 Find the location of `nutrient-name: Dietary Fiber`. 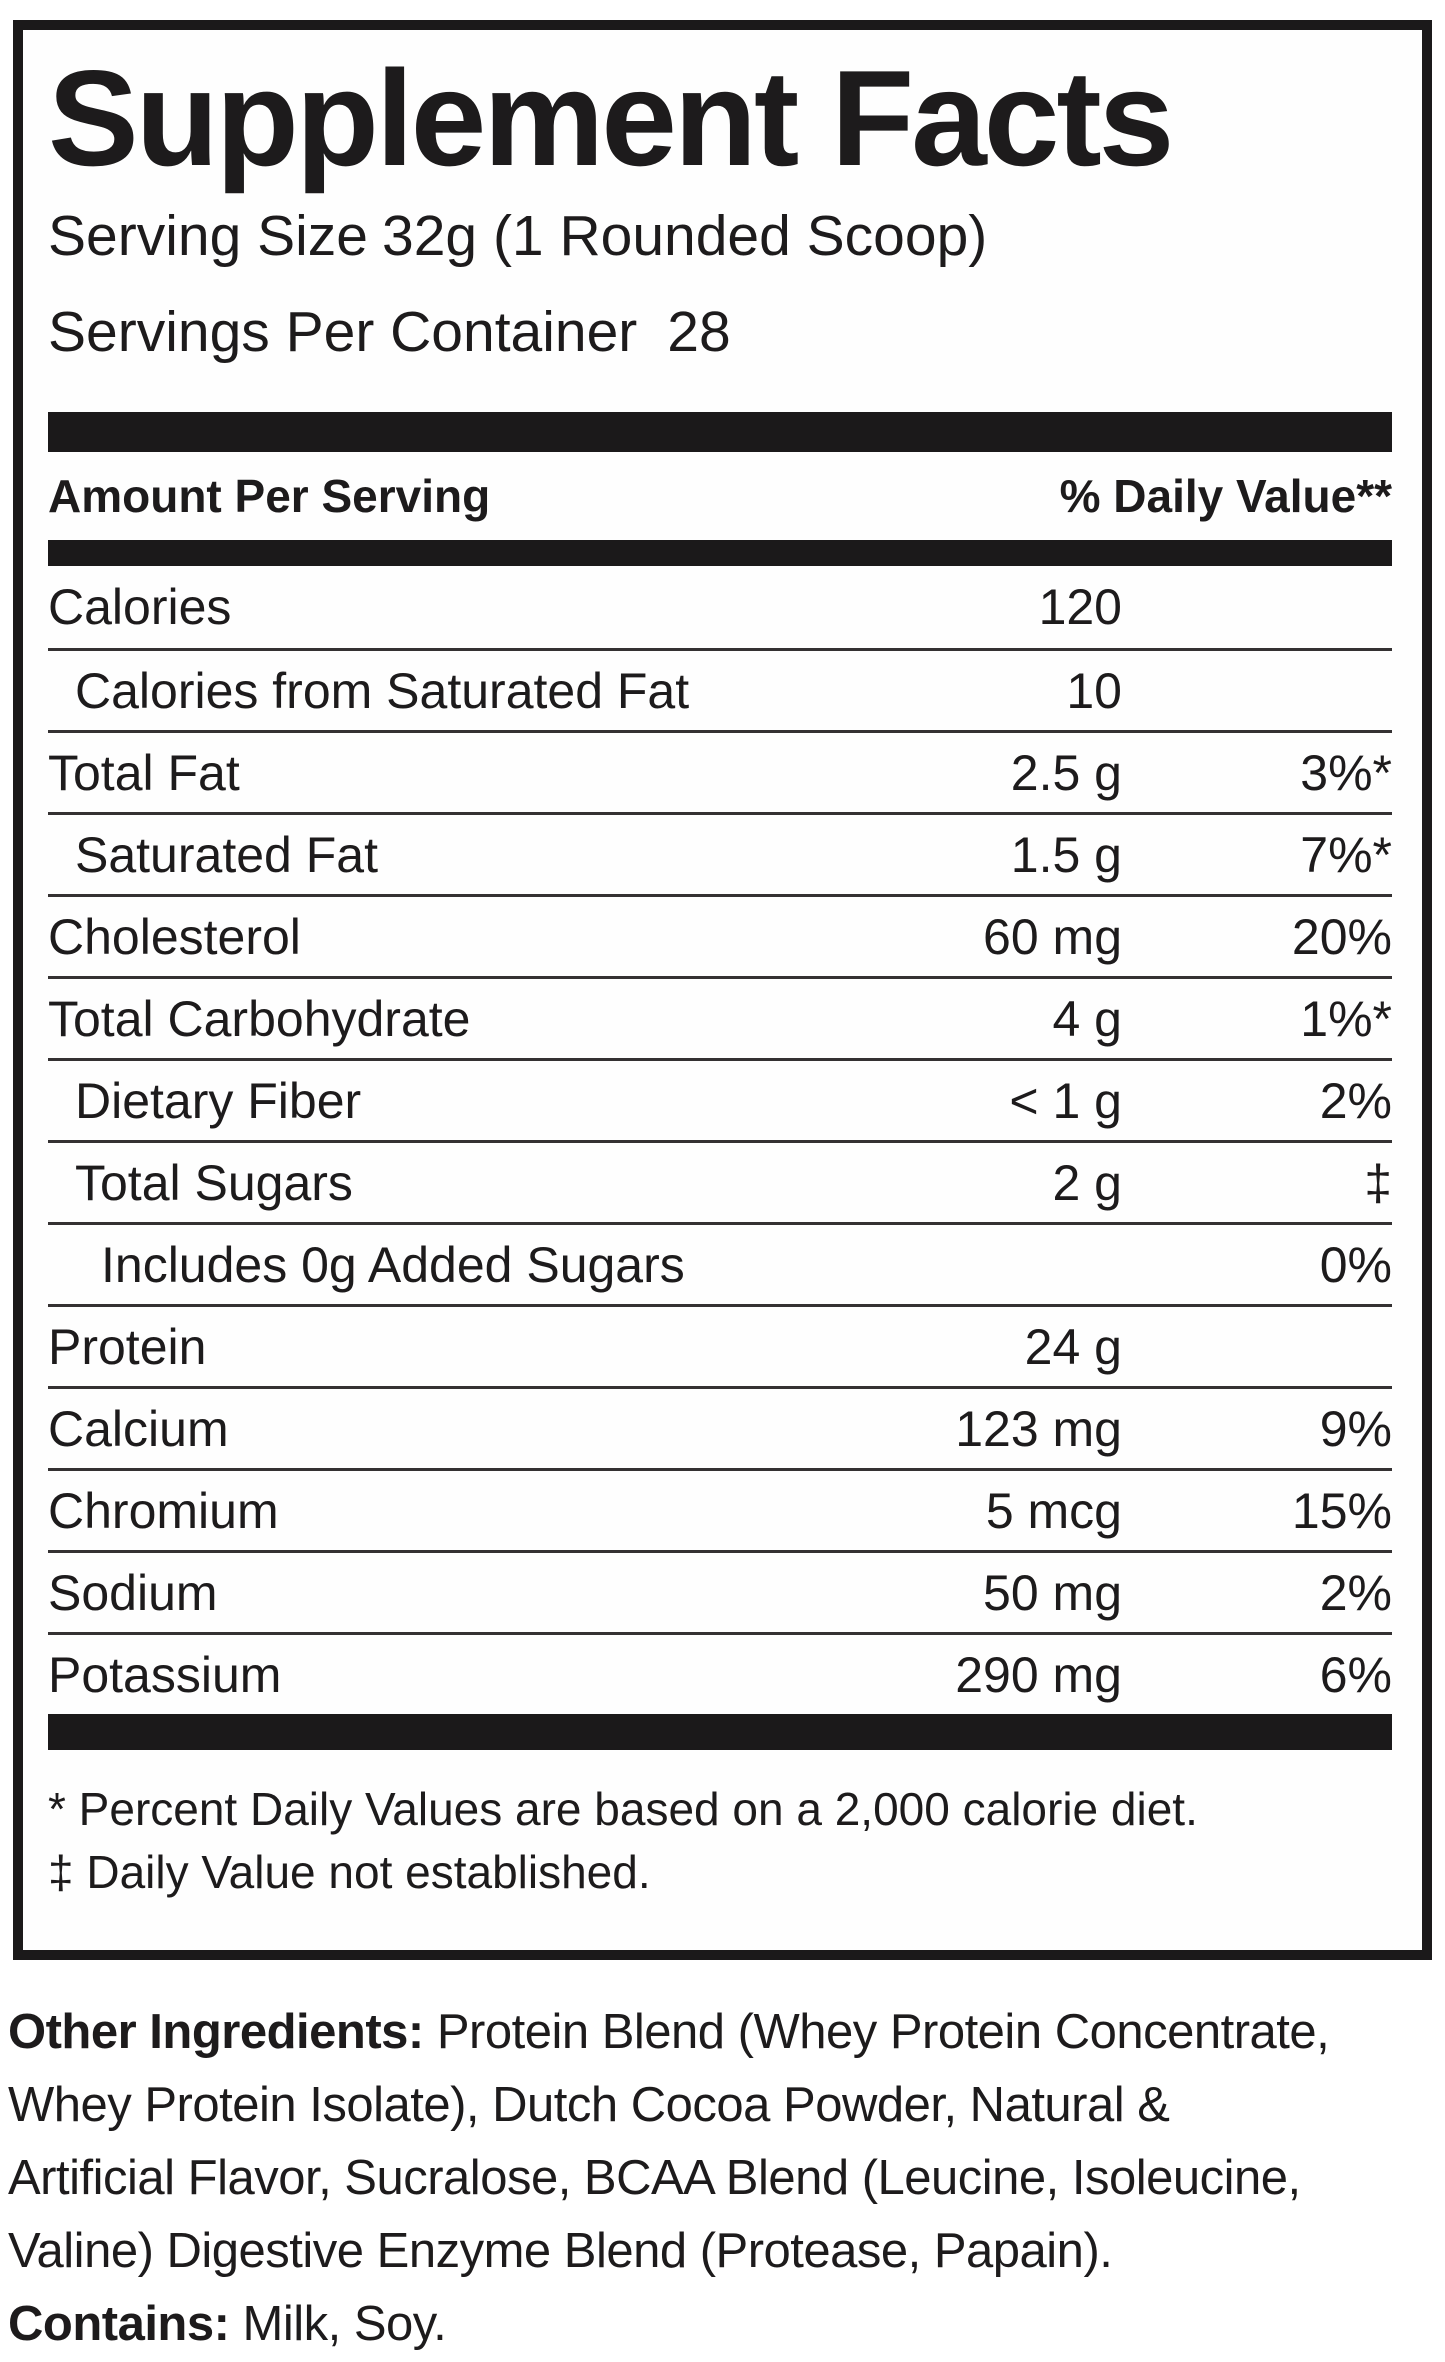

nutrient-name: Dietary Fiber is located at coordinates (218, 1100).